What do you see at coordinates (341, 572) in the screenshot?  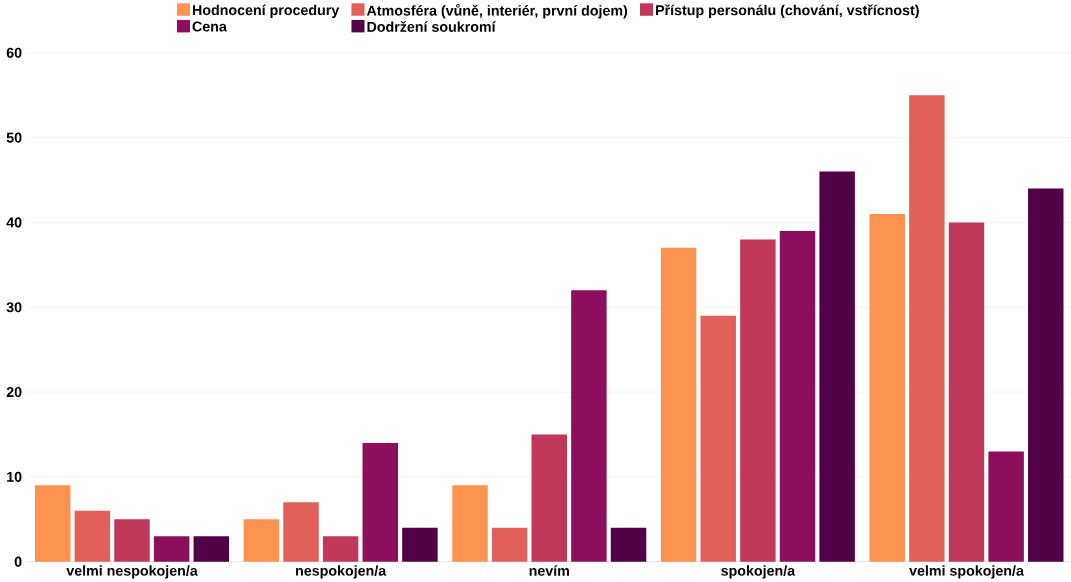 I see `x-tick-label: nespokojen/a` at bounding box center [341, 572].